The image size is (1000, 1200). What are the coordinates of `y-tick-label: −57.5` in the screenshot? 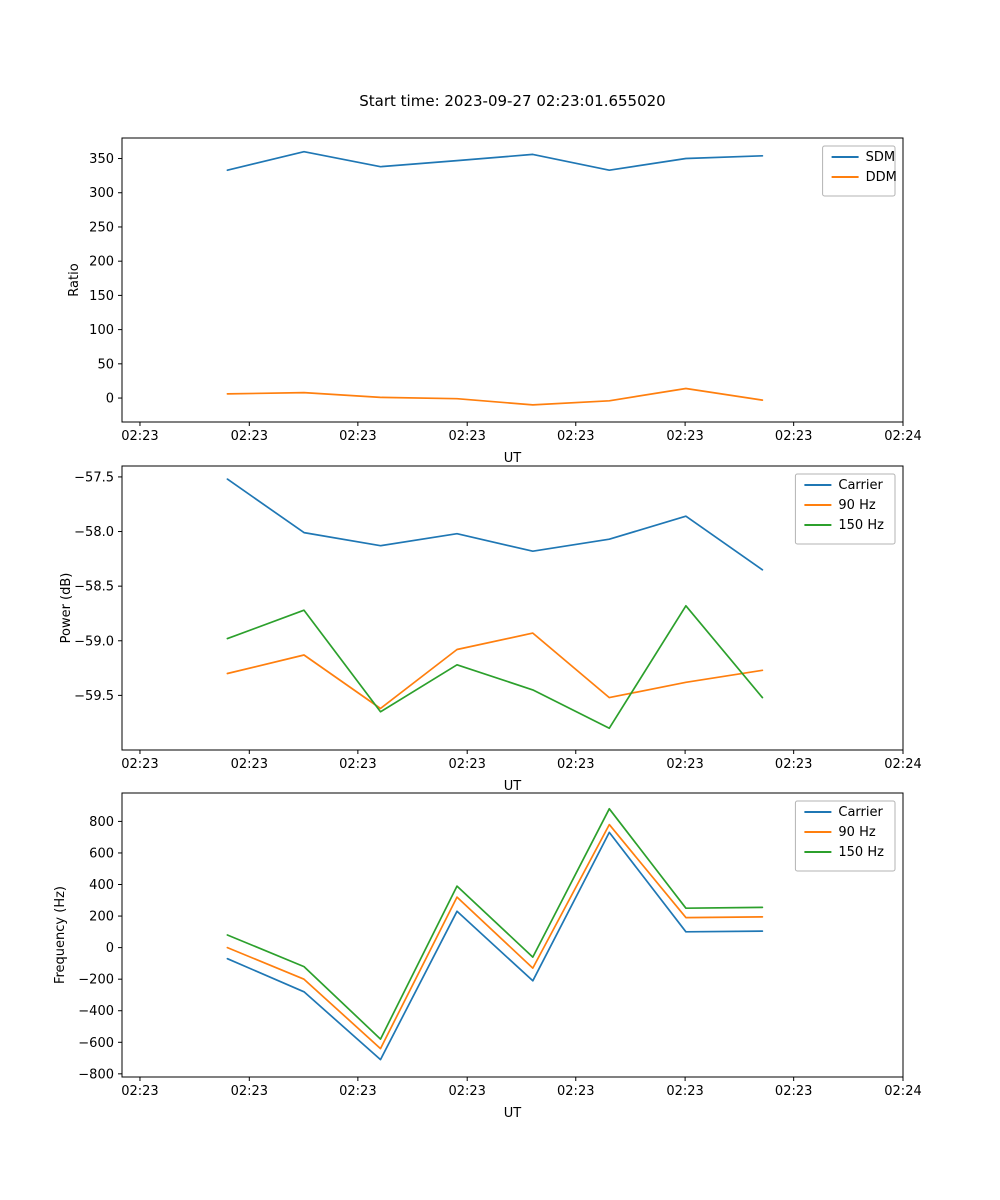 It's located at (94, 477).